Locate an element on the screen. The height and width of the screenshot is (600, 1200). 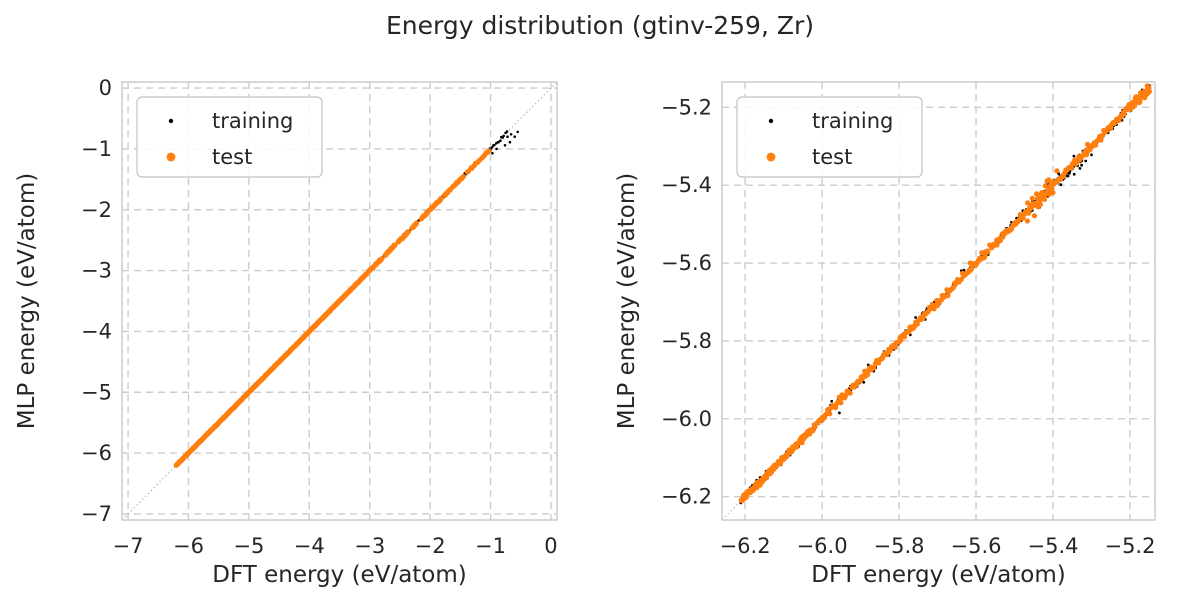
y-tick-label: −2 is located at coordinates (96, 210).